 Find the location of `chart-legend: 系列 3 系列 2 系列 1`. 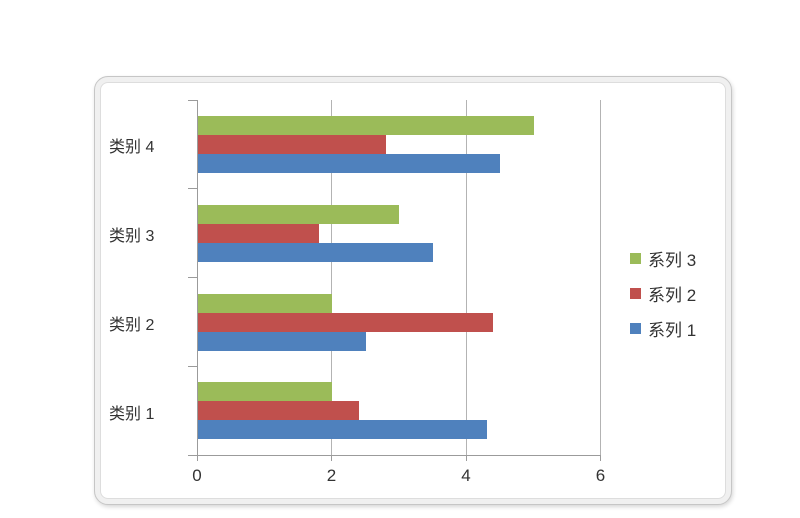

chart-legend: 系列 3 系列 2 系列 1 is located at coordinates (663, 293).